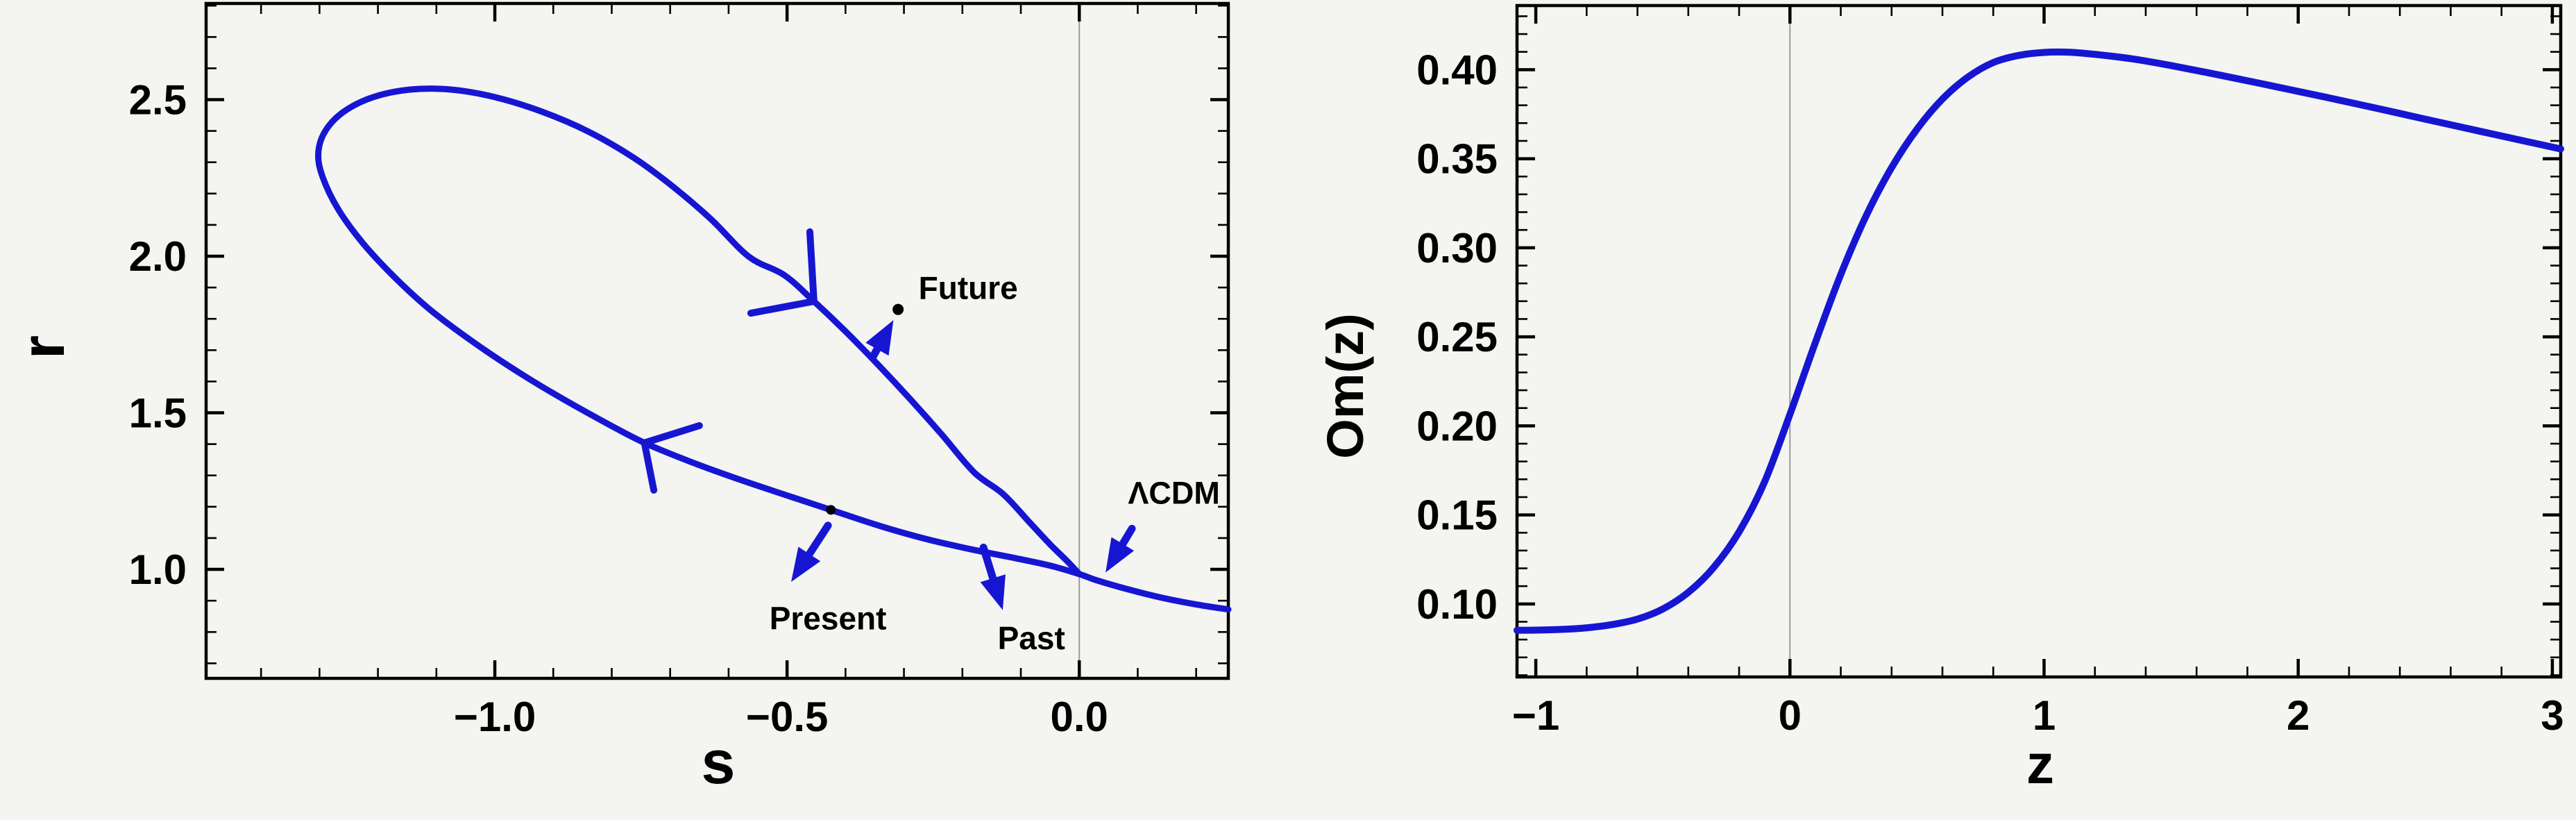  What do you see at coordinates (828, 619) in the screenshot?
I see `present-label: Present` at bounding box center [828, 619].